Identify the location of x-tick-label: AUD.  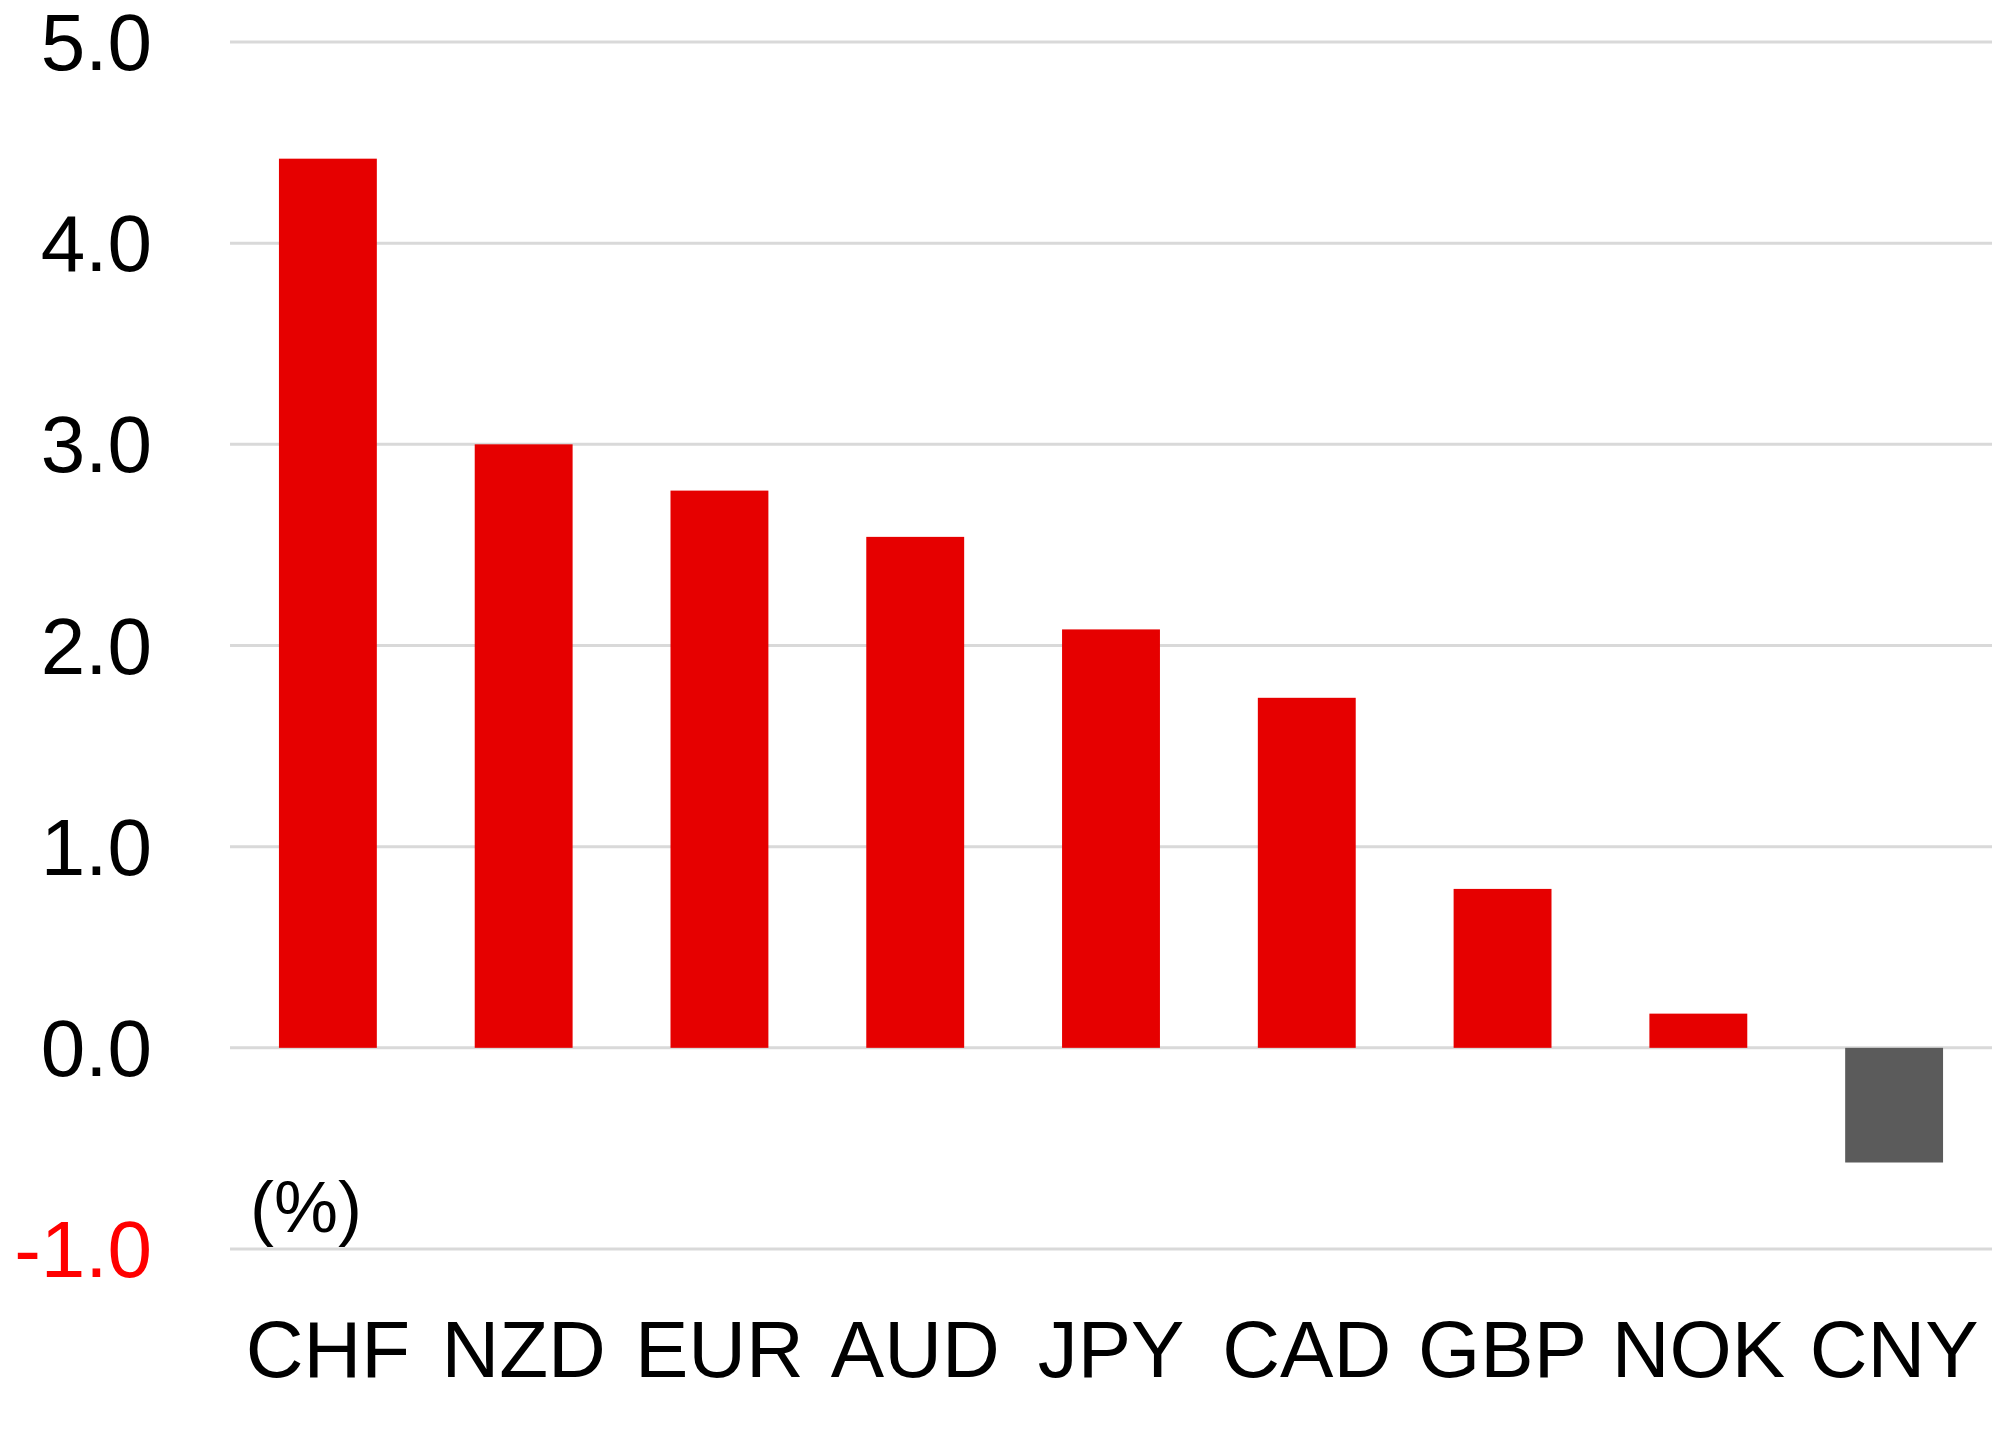
(915, 1349).